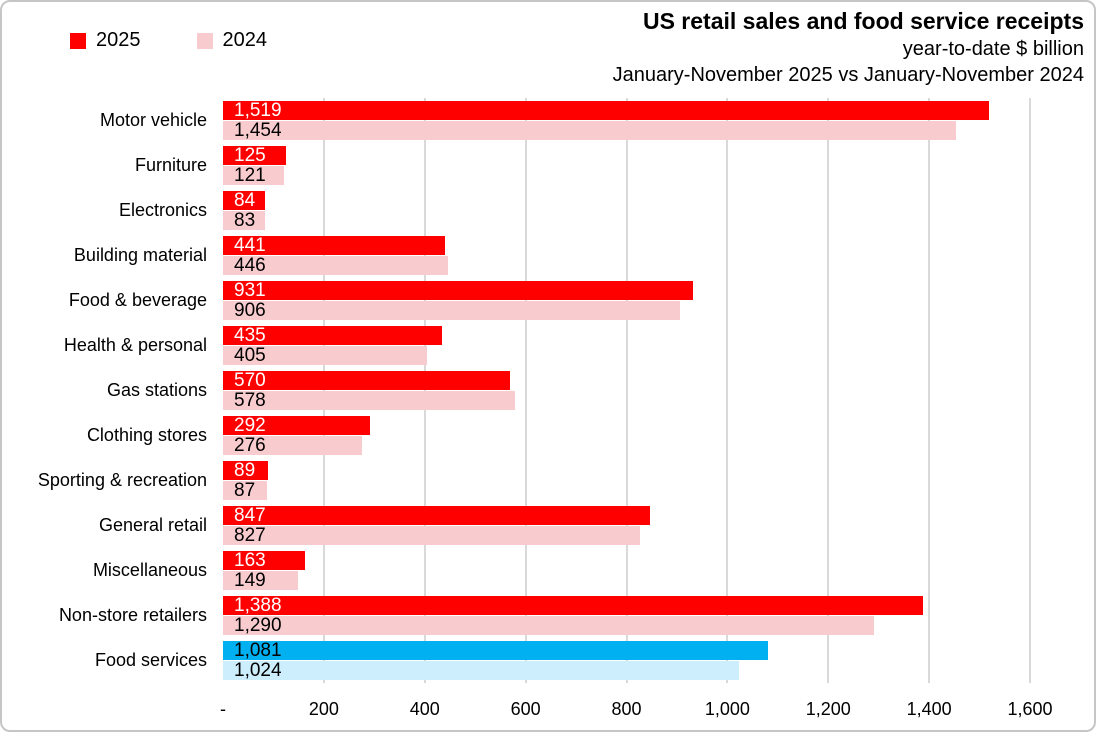 This screenshot has height=732, width=1096. Describe the element at coordinates (132, 615) in the screenshot. I see `category-label: Non-store retailers` at that location.